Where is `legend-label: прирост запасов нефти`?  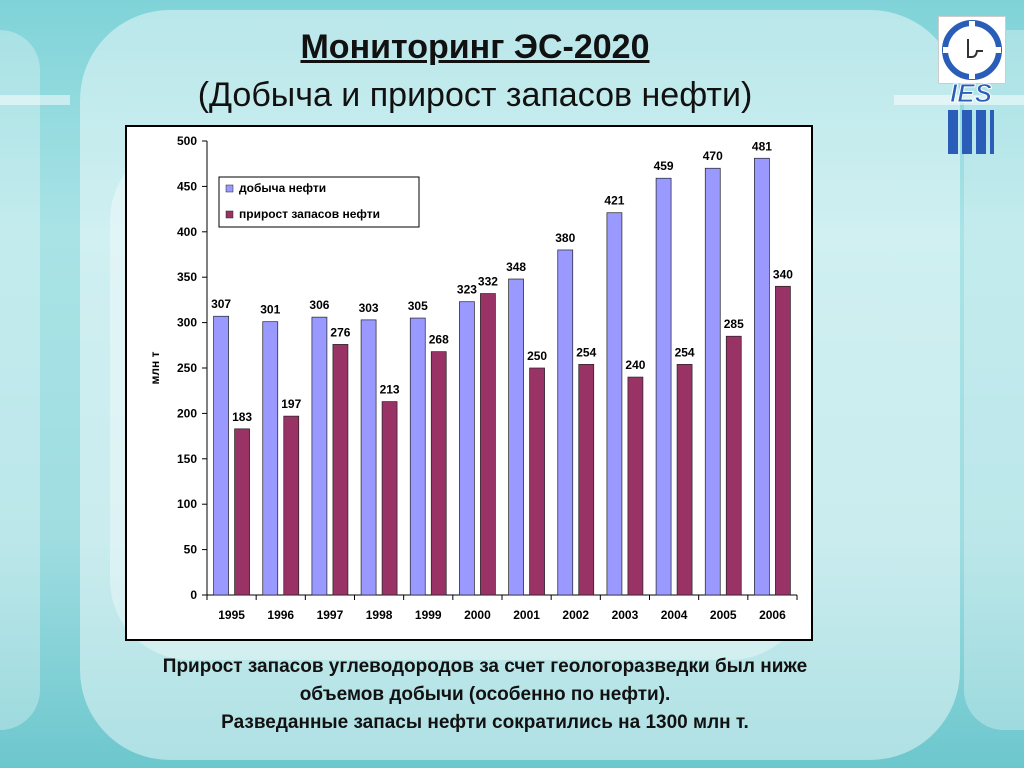
legend-label: прирост запасов нефти is located at coordinates (309, 214).